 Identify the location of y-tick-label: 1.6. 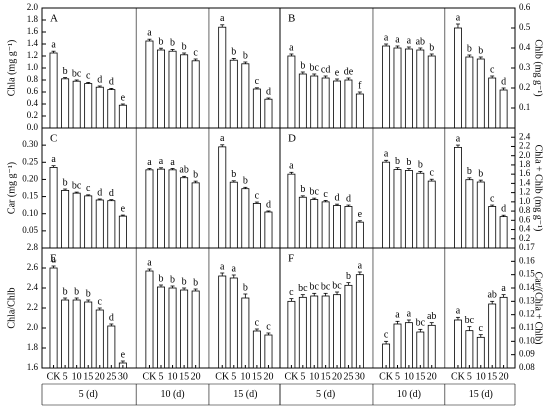
(525, 173).